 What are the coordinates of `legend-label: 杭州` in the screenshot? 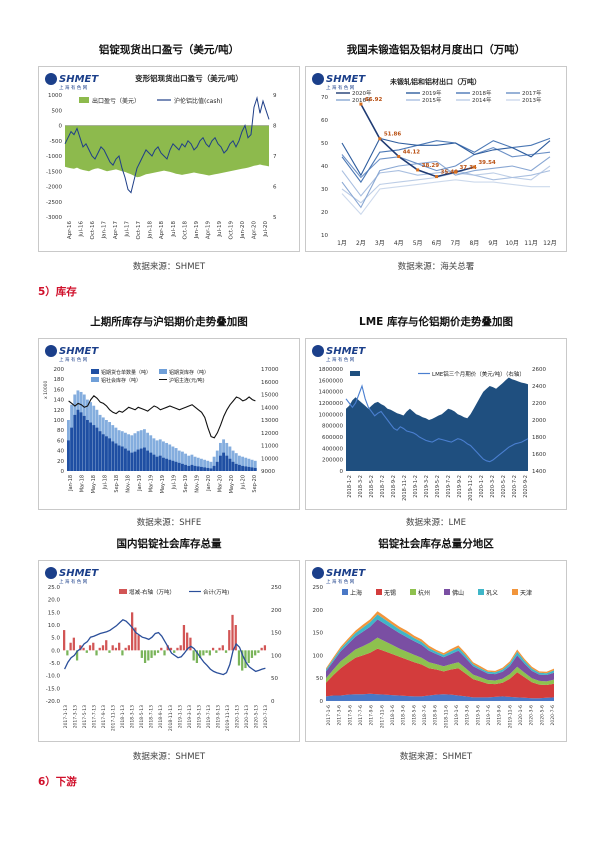 It's located at (424, 593).